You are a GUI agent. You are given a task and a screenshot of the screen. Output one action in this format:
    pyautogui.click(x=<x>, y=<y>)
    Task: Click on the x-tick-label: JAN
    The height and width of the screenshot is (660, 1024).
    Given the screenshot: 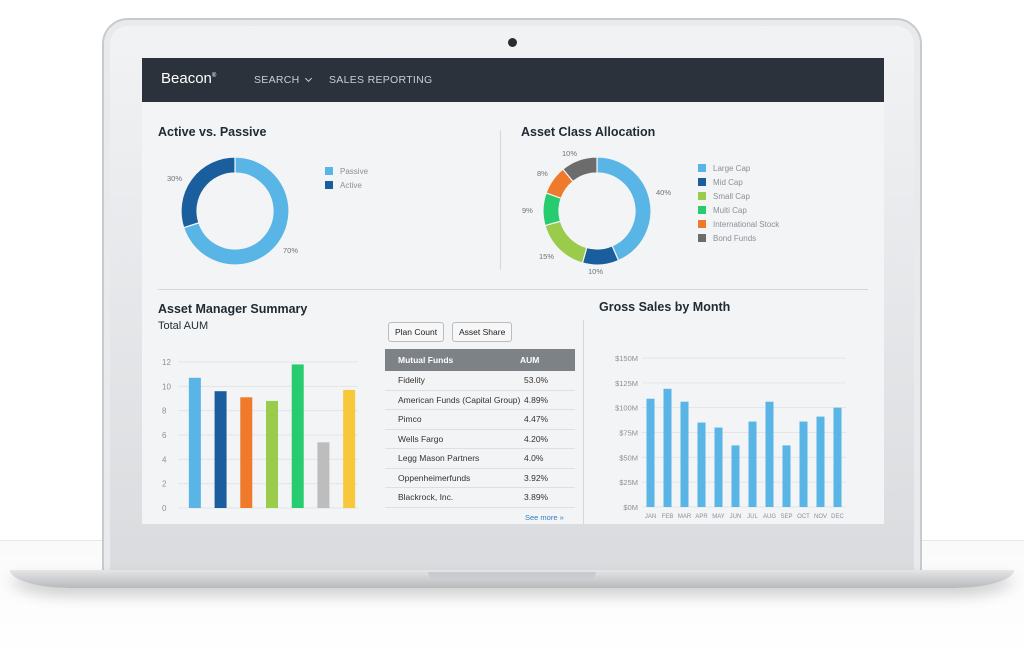 What is the action you would take?
    pyautogui.click(x=650, y=517)
    